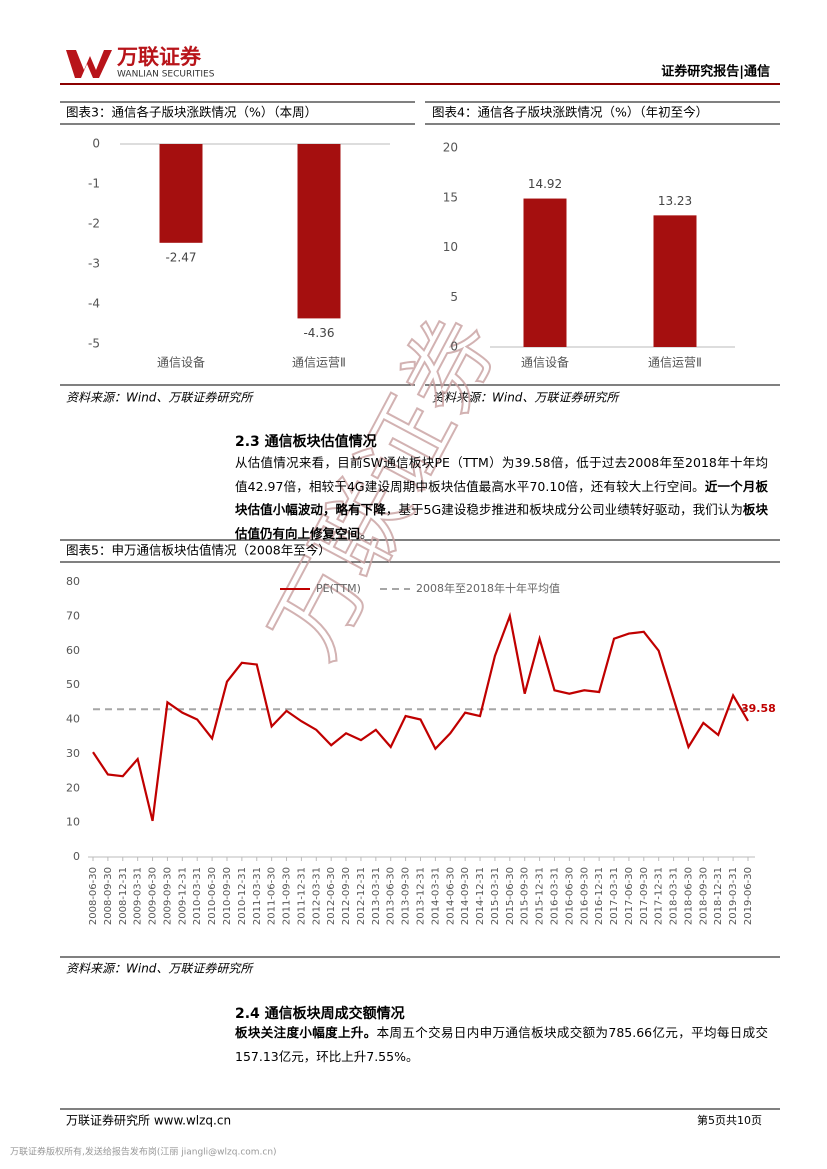 The height and width of the screenshot is (1169, 827). What do you see at coordinates (73, 684) in the screenshot?
I see `y-tick-label: 50` at bounding box center [73, 684].